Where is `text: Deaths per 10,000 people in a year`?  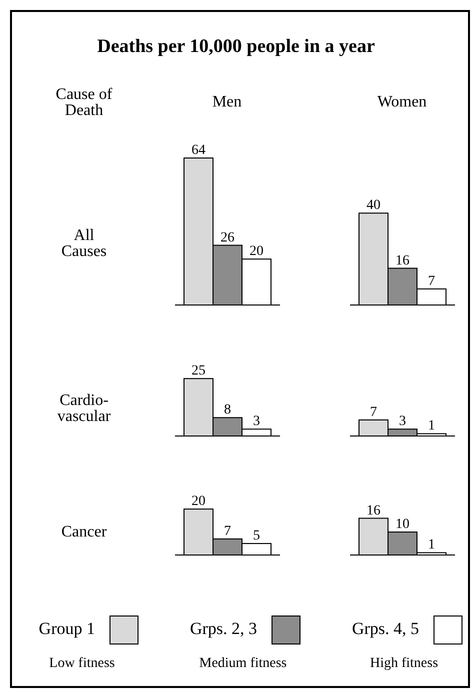
text: Deaths per 10,000 people in a year is located at coordinates (236, 46).